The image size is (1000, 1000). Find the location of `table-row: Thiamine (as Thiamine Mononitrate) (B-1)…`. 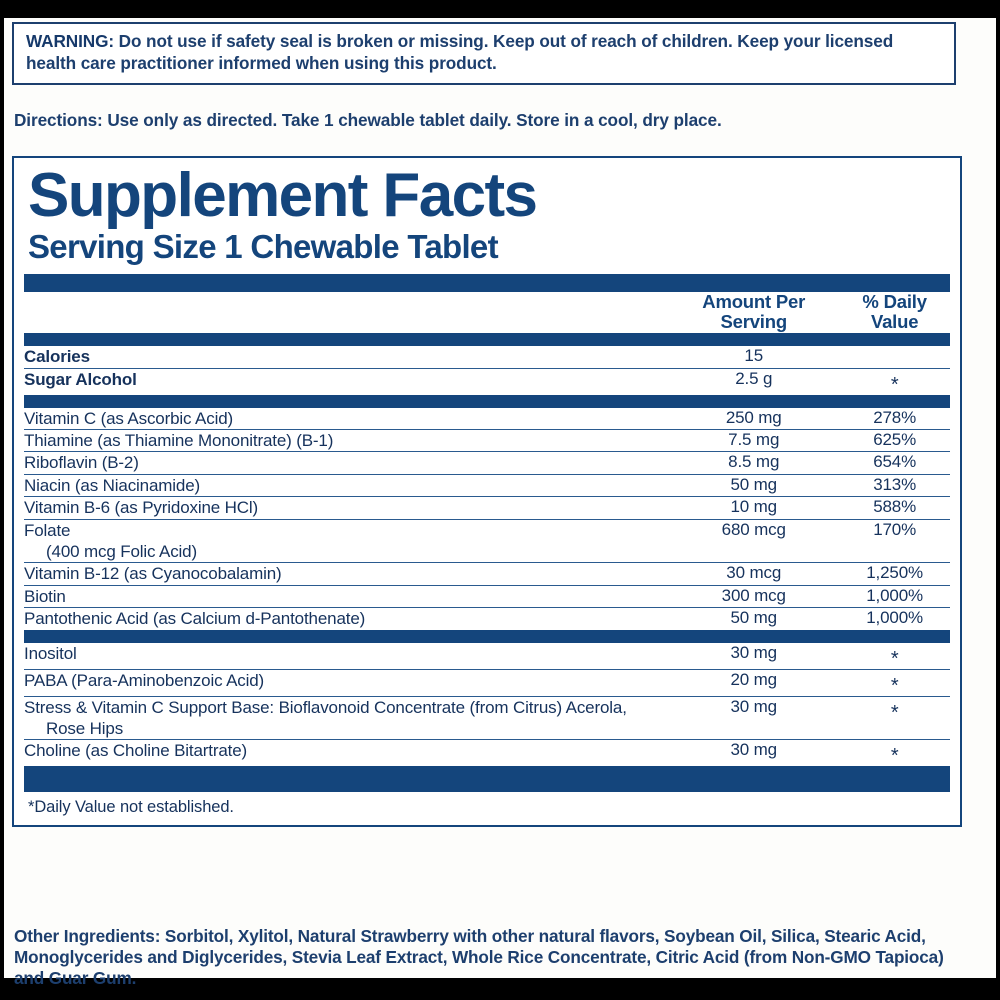

table-row: Thiamine (as Thiamine Mononitrate) (B-1)… is located at coordinates (487, 440).